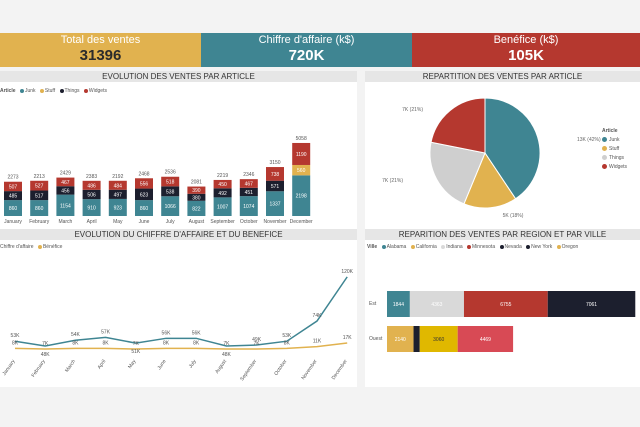  Describe the element at coordinates (526, 55) in the screenshot. I see `kpi-value: 105K` at that location.